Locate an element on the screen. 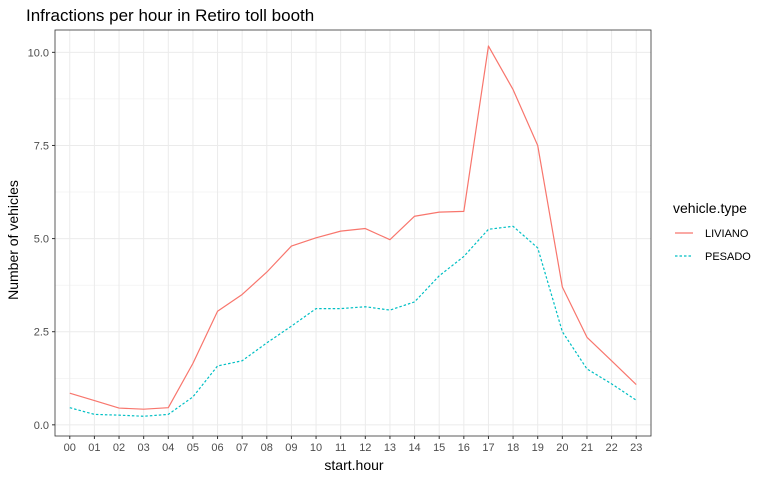  x-tick-label: 05 is located at coordinates (193, 448).